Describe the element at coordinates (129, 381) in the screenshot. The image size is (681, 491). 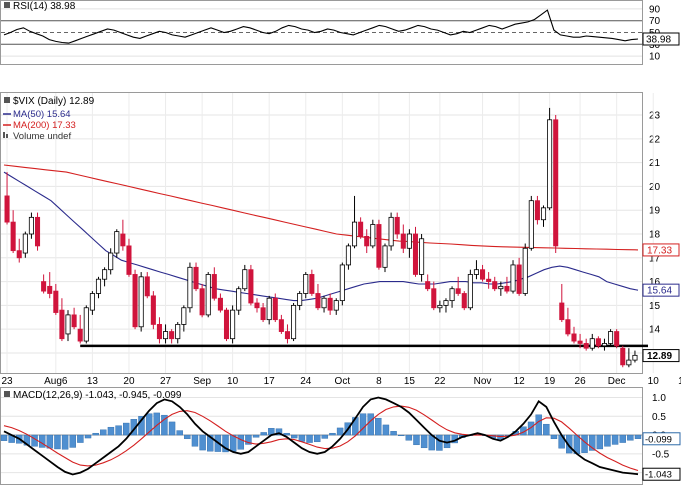
I see `x-tick-label: 20` at that location.